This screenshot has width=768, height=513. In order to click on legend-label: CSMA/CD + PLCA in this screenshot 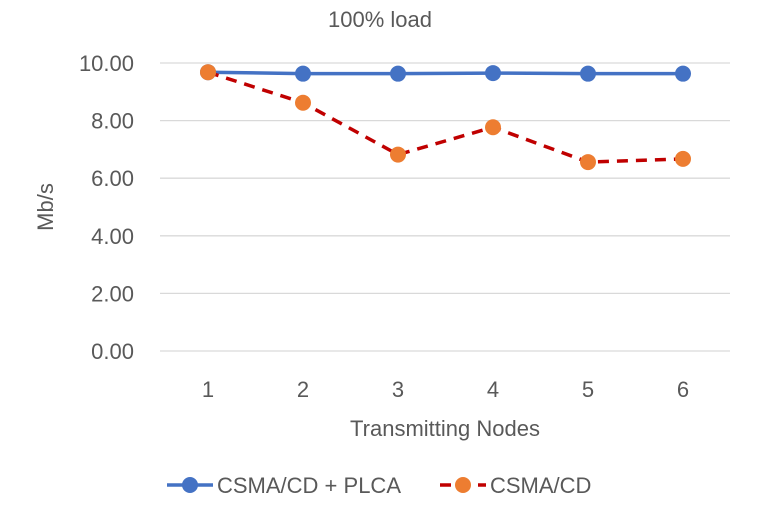, I will do `click(309, 485)`.